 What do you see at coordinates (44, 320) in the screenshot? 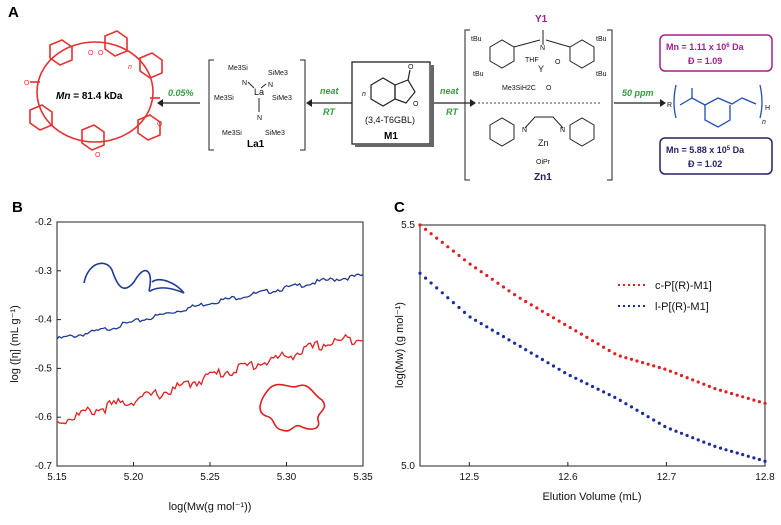
I see `chart-b-ytick-label: -0.4` at bounding box center [44, 320].